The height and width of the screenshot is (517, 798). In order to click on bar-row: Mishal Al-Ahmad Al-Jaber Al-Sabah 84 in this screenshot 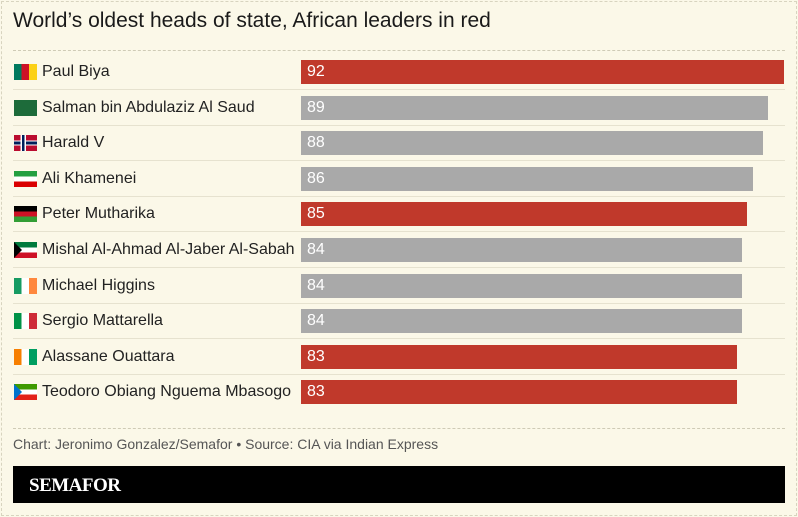, I will do `click(399, 250)`.